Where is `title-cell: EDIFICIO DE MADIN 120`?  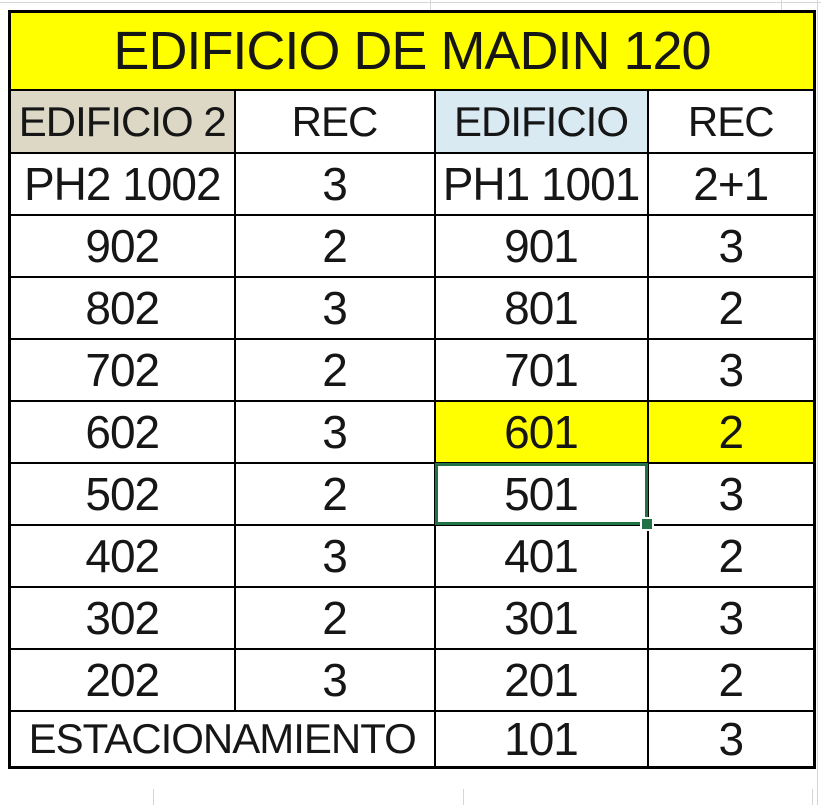
title-cell: EDIFICIO DE MADIN 120 is located at coordinates (412, 50).